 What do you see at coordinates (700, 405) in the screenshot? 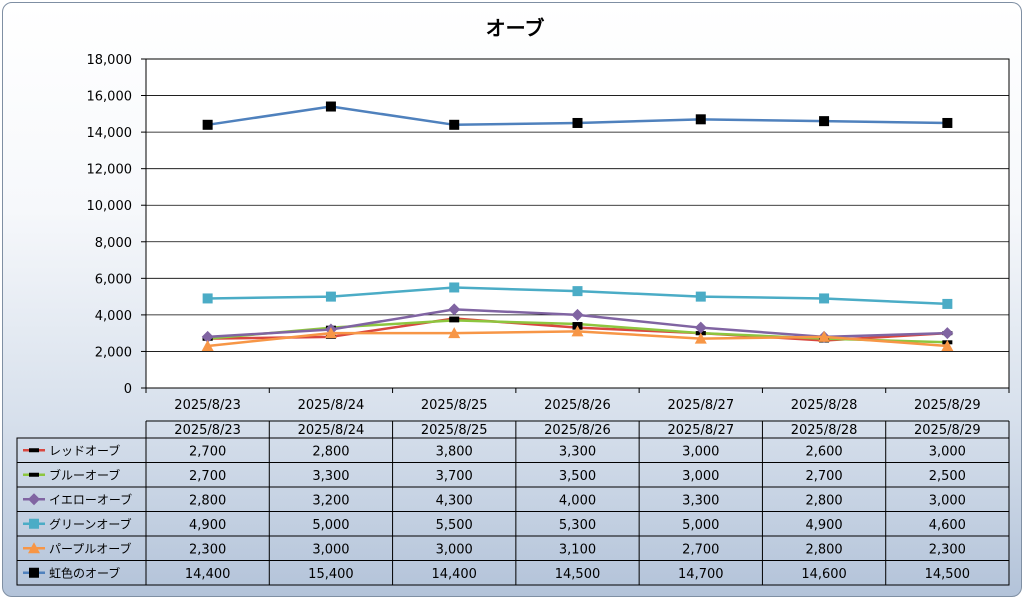
I see `x-tick-label: 2025/8/27` at bounding box center [700, 405].